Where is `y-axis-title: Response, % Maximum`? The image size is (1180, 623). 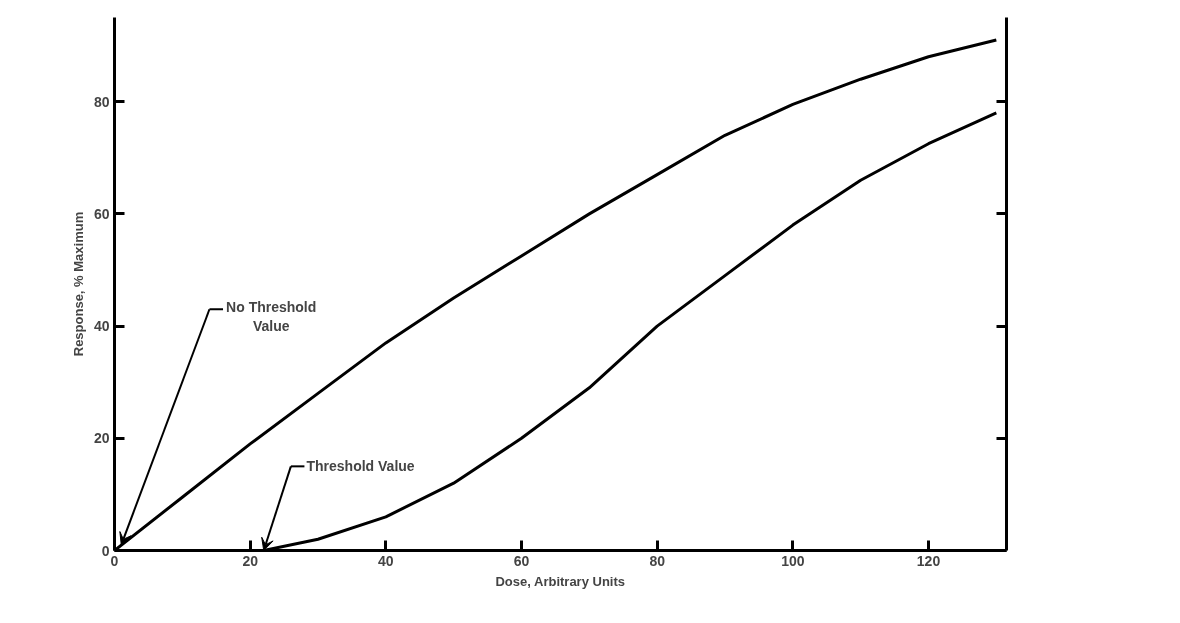 y-axis-title: Response, % Maximum is located at coordinates (78, 284).